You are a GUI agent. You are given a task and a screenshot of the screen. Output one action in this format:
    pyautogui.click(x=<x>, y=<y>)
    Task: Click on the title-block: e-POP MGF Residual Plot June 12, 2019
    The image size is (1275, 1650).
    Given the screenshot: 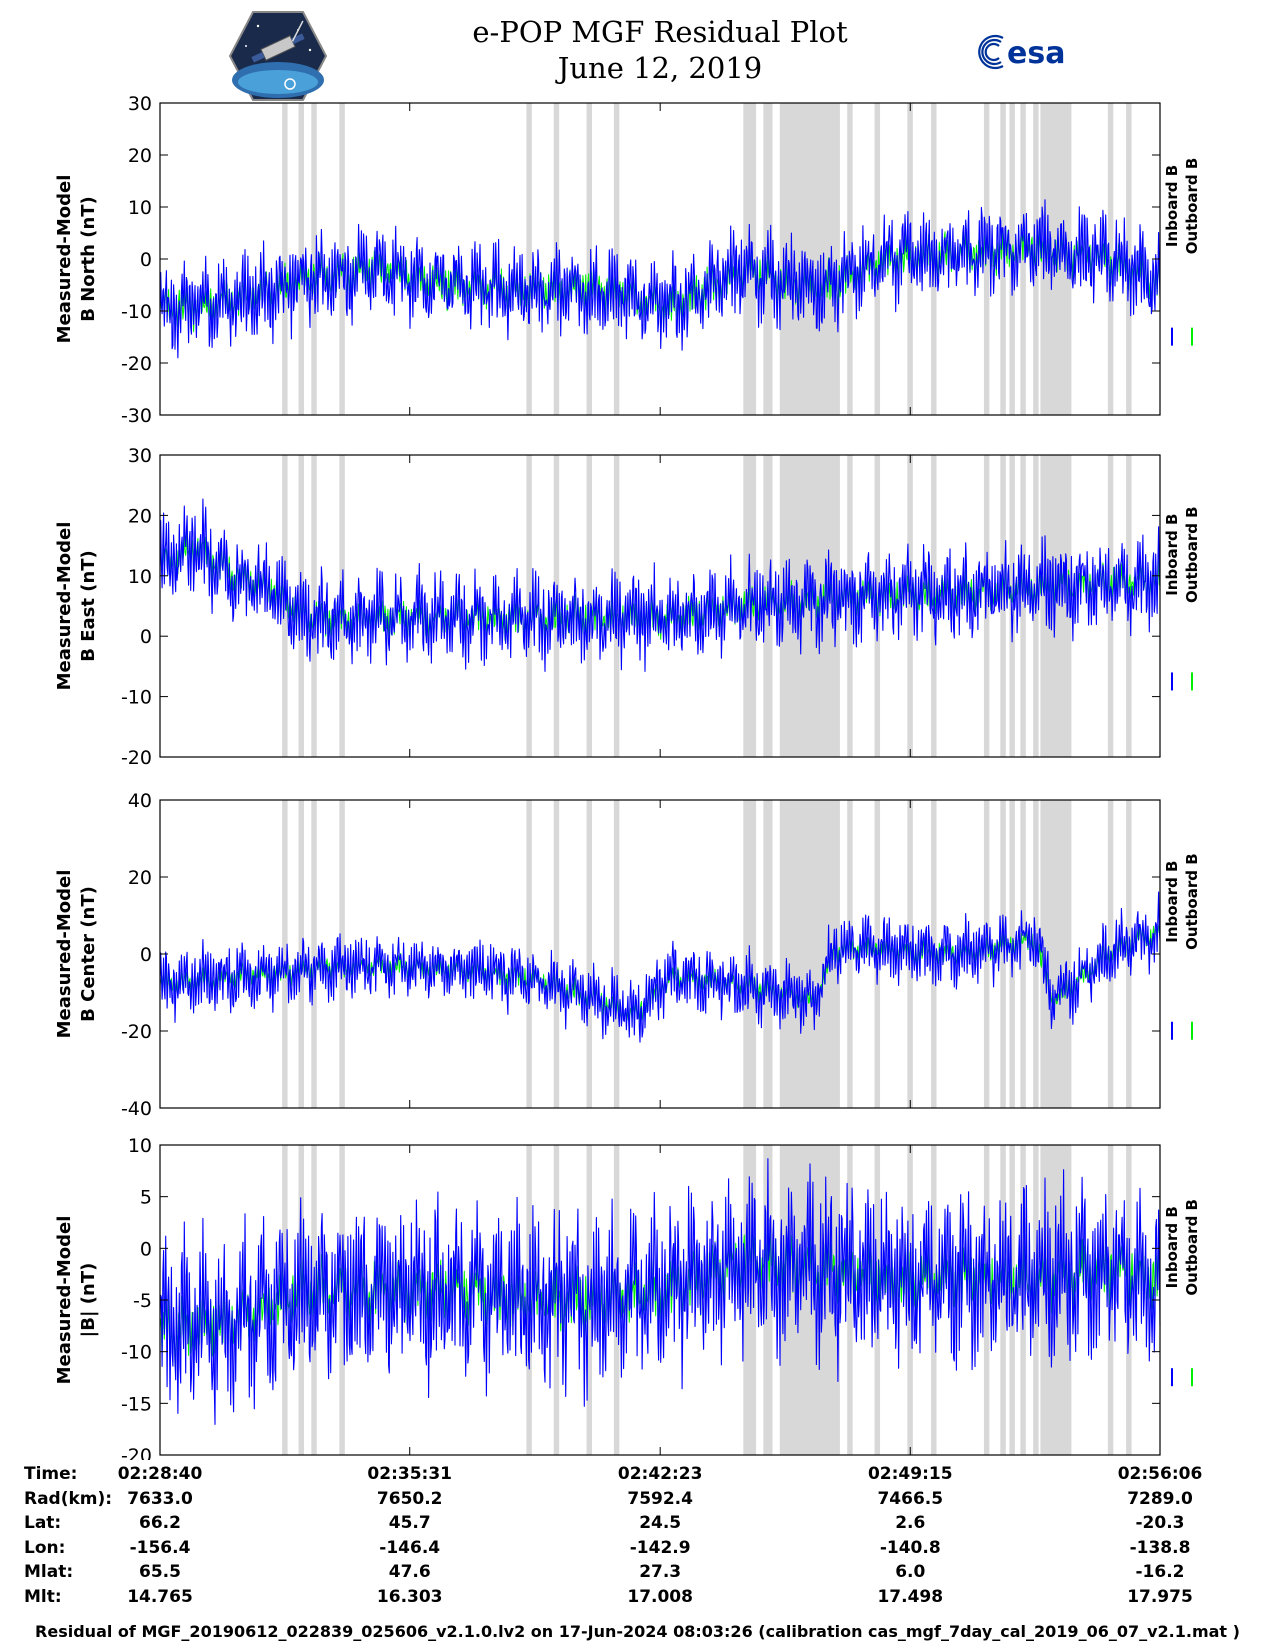 What is the action you would take?
    pyautogui.click(x=660, y=50)
    